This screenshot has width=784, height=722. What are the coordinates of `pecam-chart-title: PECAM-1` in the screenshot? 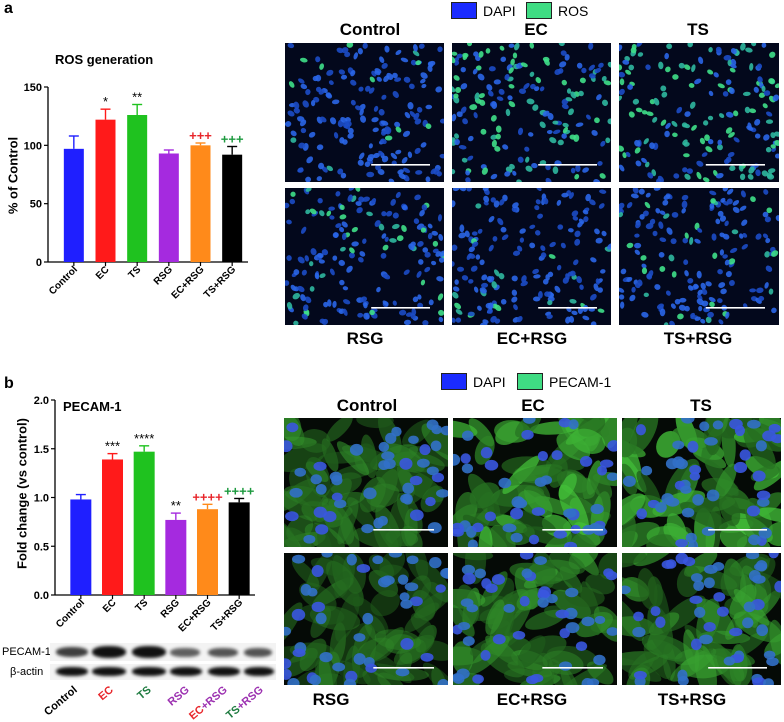 It's located at (92, 406).